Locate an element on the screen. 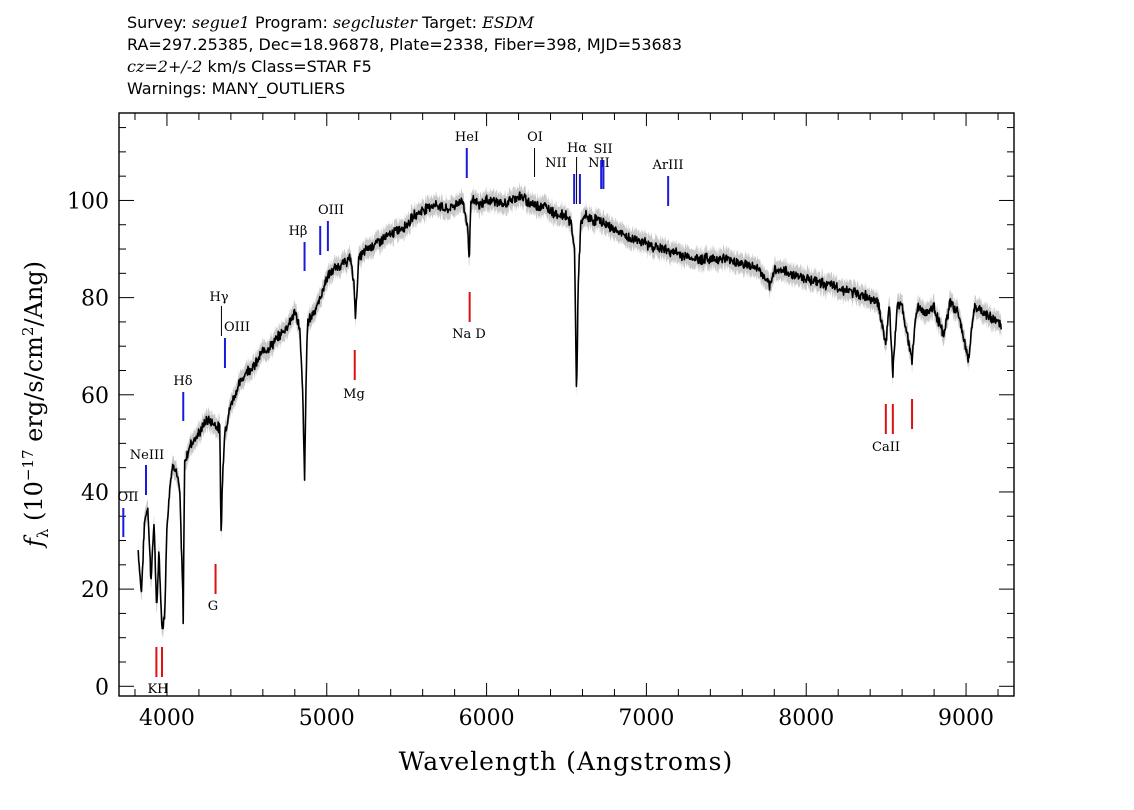 This screenshot has height=810, width=1134. x-tick-label: 7000 is located at coordinates (646, 718).